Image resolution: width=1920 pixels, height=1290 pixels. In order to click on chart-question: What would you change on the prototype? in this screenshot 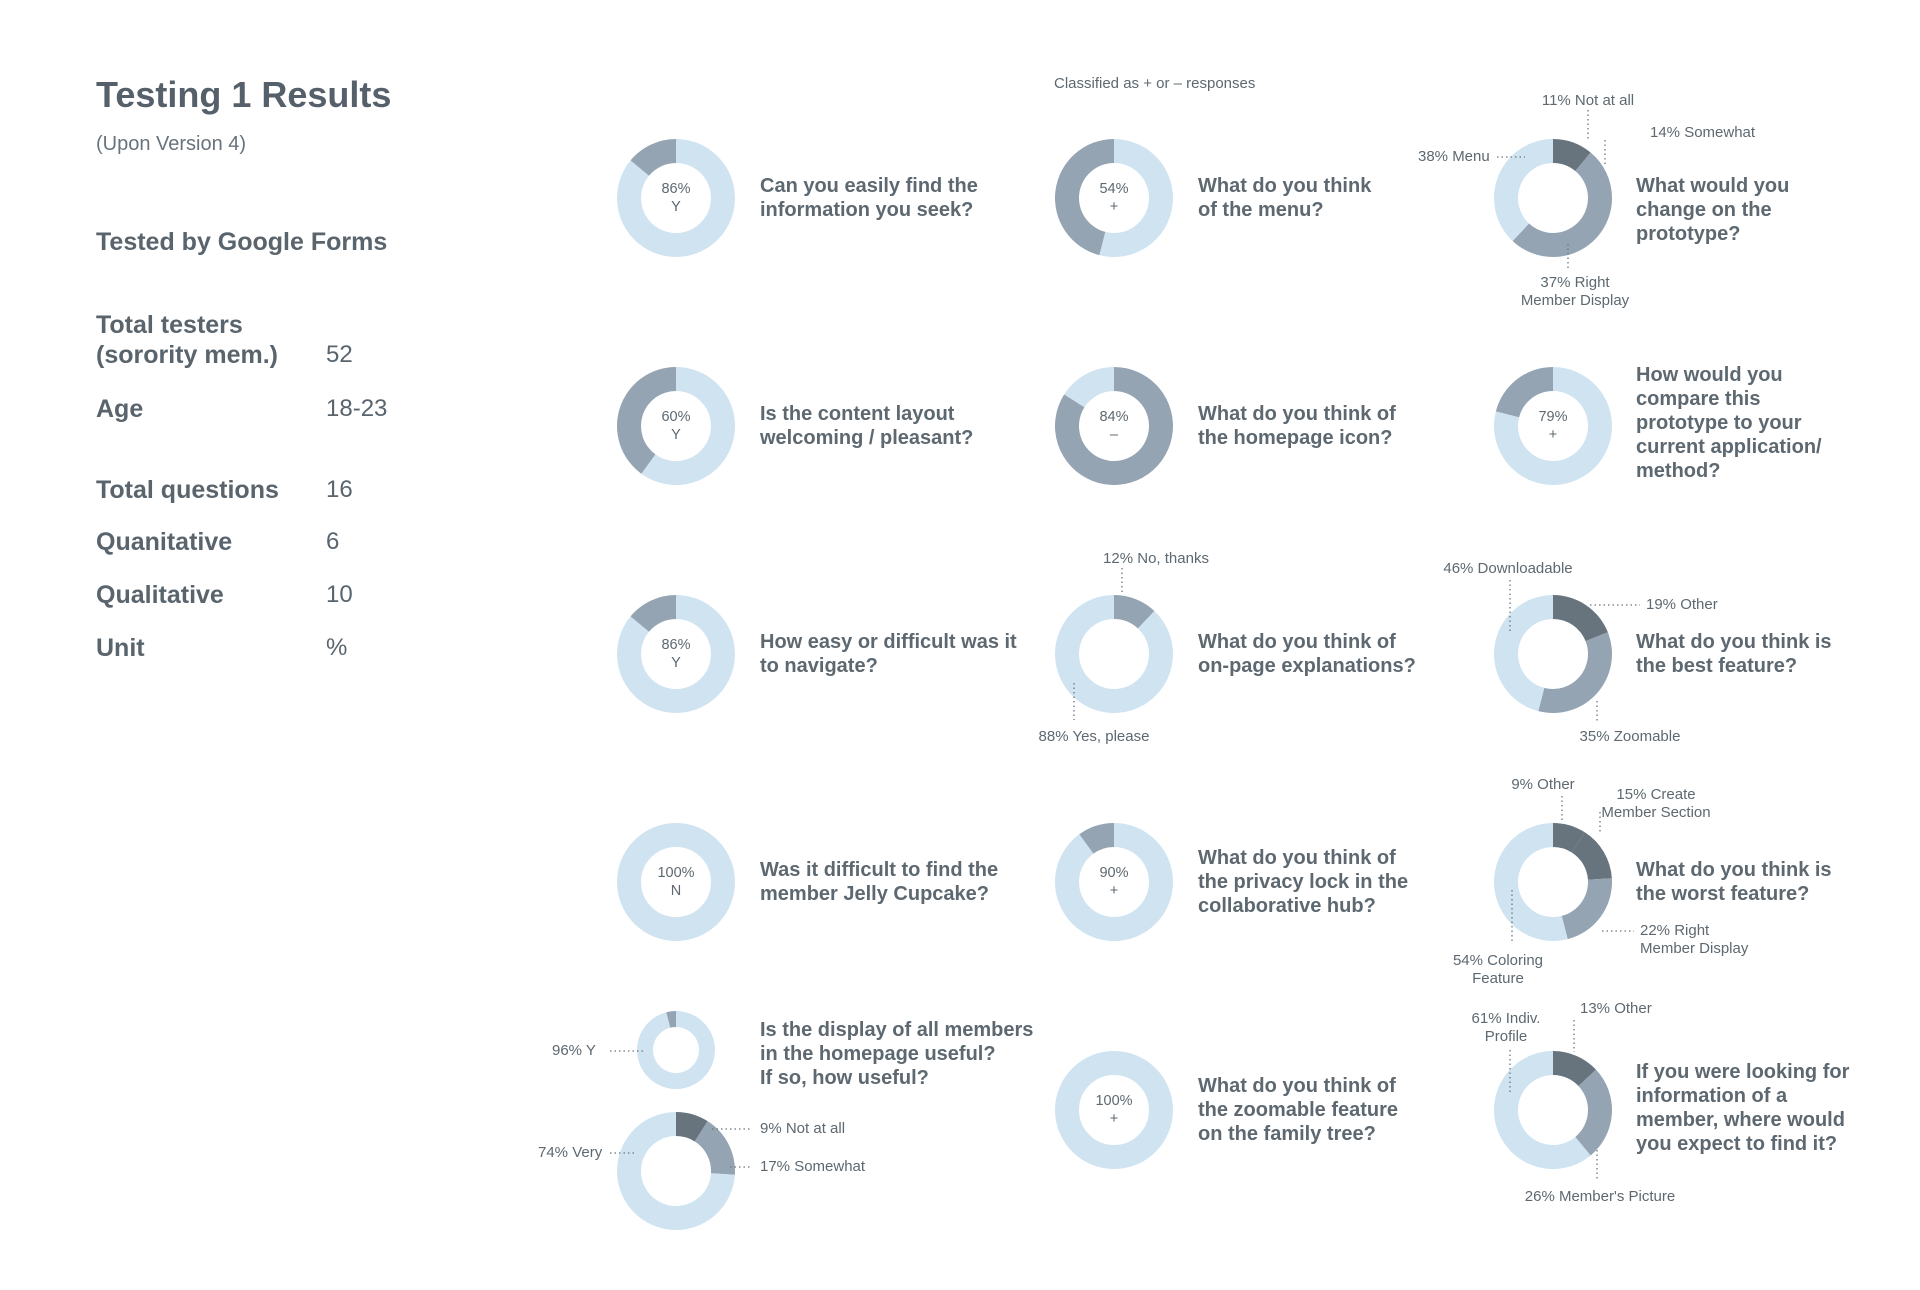, I will do `click(1712, 210)`.